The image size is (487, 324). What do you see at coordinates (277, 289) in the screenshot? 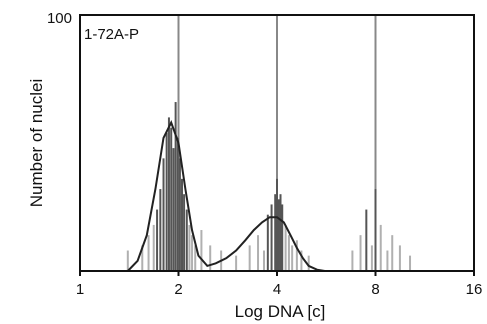
I see `x-tick-label: 4` at bounding box center [277, 289].